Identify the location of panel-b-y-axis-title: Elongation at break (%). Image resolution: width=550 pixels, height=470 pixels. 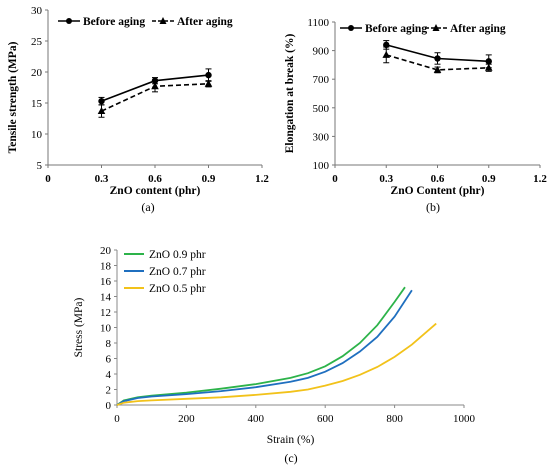
(290, 94).